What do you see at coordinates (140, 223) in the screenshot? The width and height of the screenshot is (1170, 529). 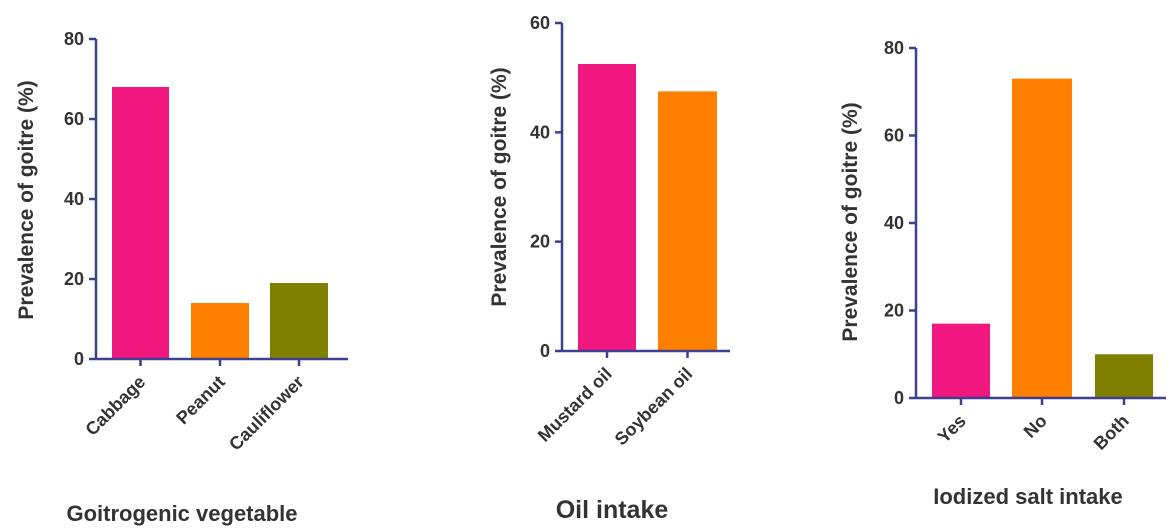 I see `bar-cabbage` at bounding box center [140, 223].